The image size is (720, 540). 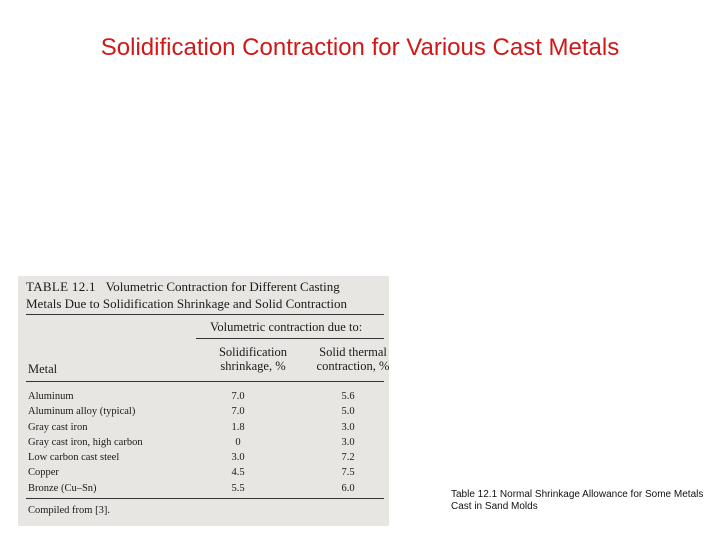 What do you see at coordinates (253, 352) in the screenshot?
I see `col1-header-line1: Solidification` at bounding box center [253, 352].